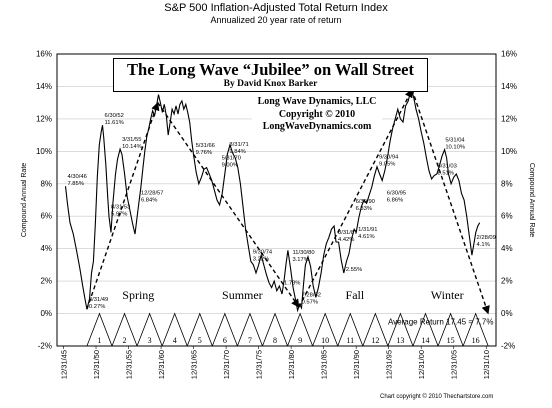 The height and width of the screenshot is (408, 552). What do you see at coordinates (275, 340) in the screenshot?
I see `cycle-number: 8` at bounding box center [275, 340].